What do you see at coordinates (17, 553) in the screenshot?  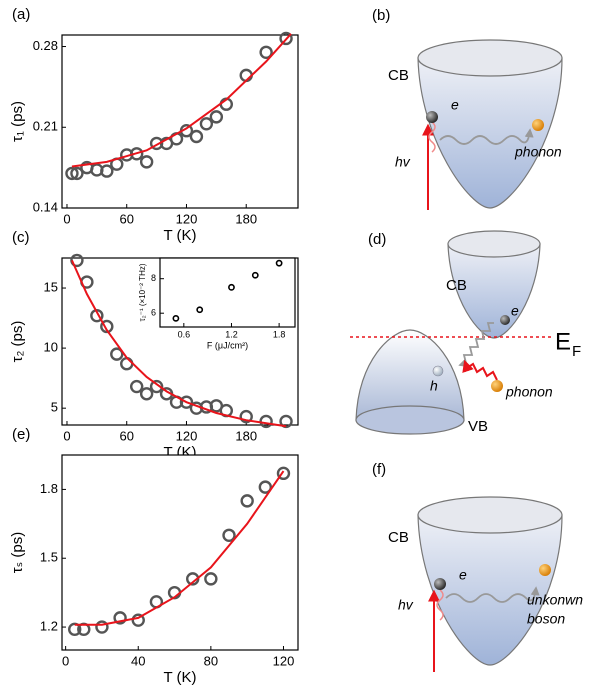 I see `y-axis-label: τₛ (ps)` at bounding box center [17, 553].